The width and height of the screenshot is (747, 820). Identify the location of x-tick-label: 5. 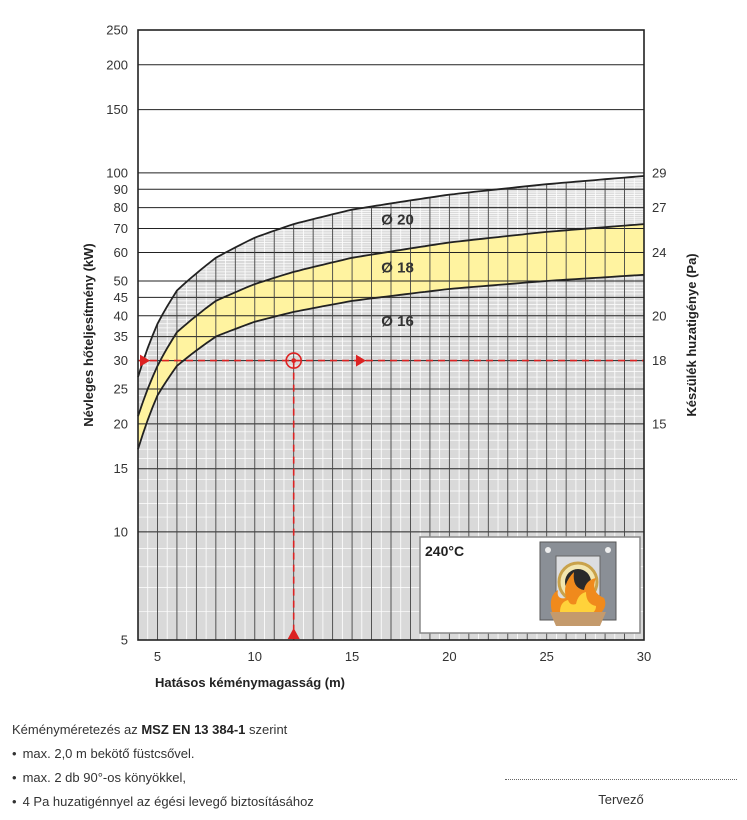
(157, 656).